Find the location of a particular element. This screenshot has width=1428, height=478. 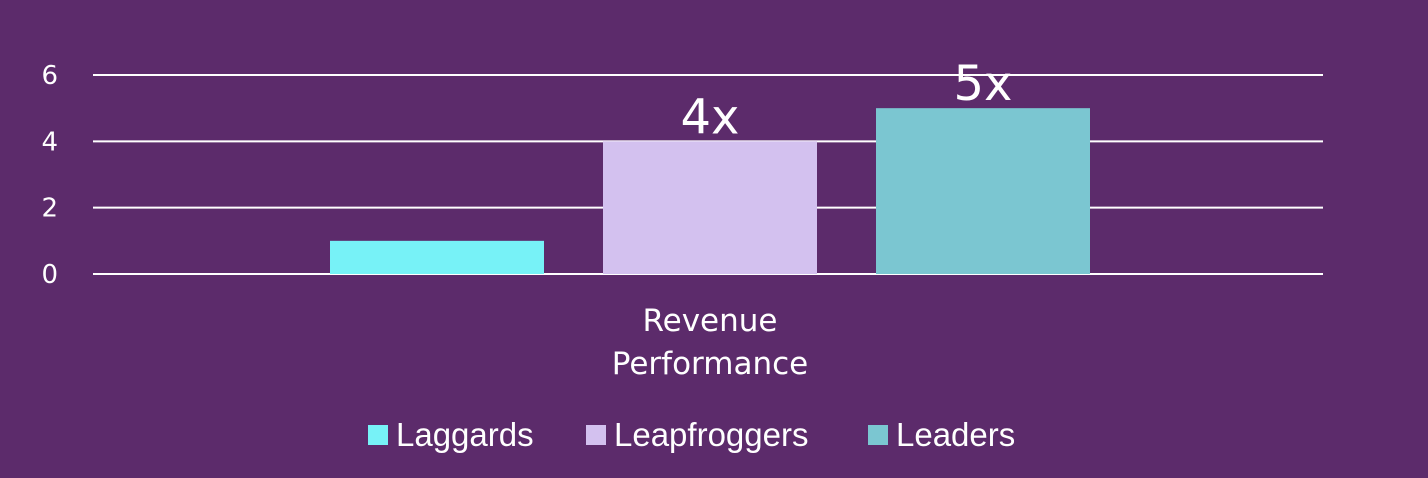

y-tick-label: 0 is located at coordinates (49, 275).